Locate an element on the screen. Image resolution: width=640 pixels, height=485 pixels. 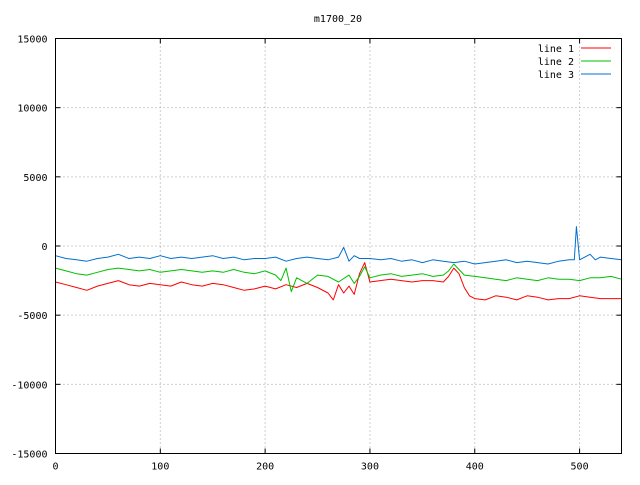
x-tick-label: 300 is located at coordinates (370, 467).